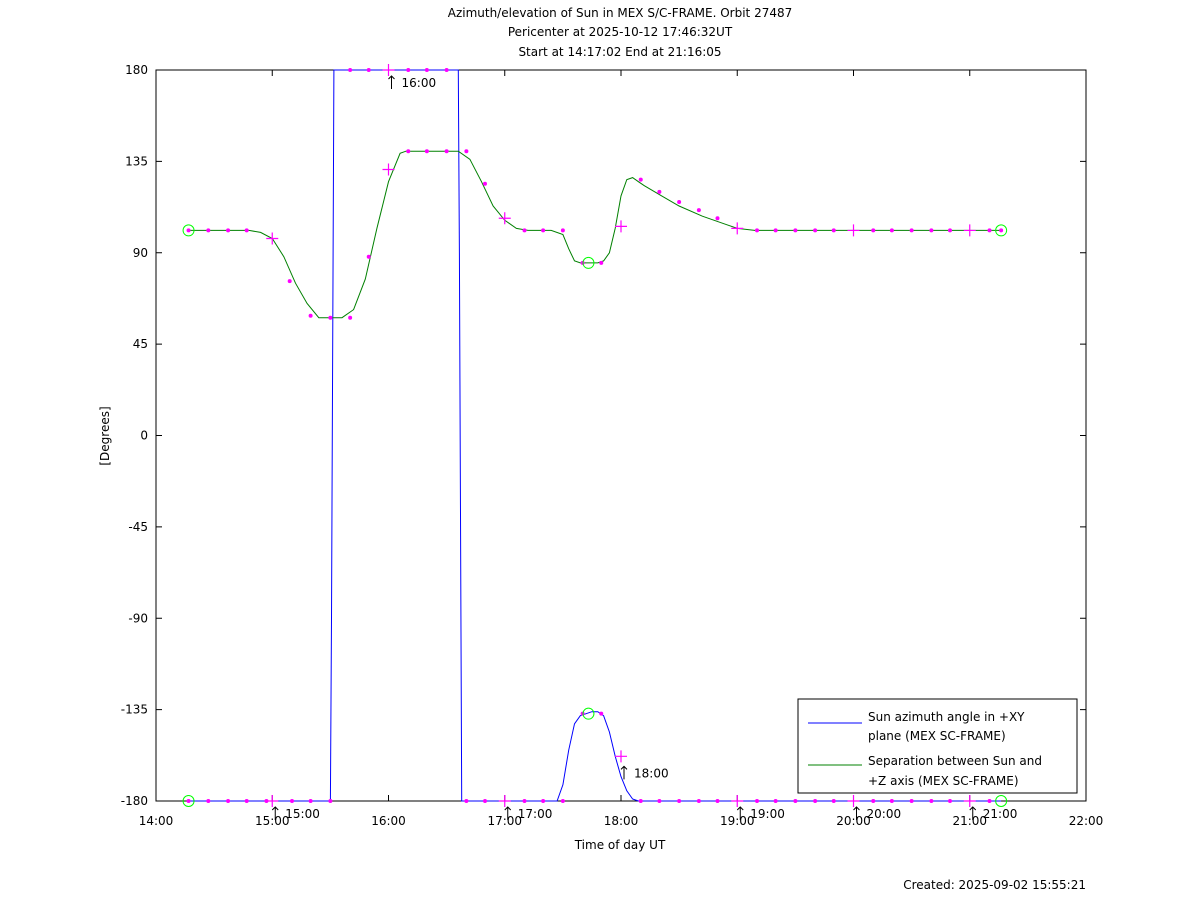 This screenshot has width=1200, height=905. What do you see at coordinates (737, 821) in the screenshot?
I see `x-tick-label: 19:00` at bounding box center [737, 821].